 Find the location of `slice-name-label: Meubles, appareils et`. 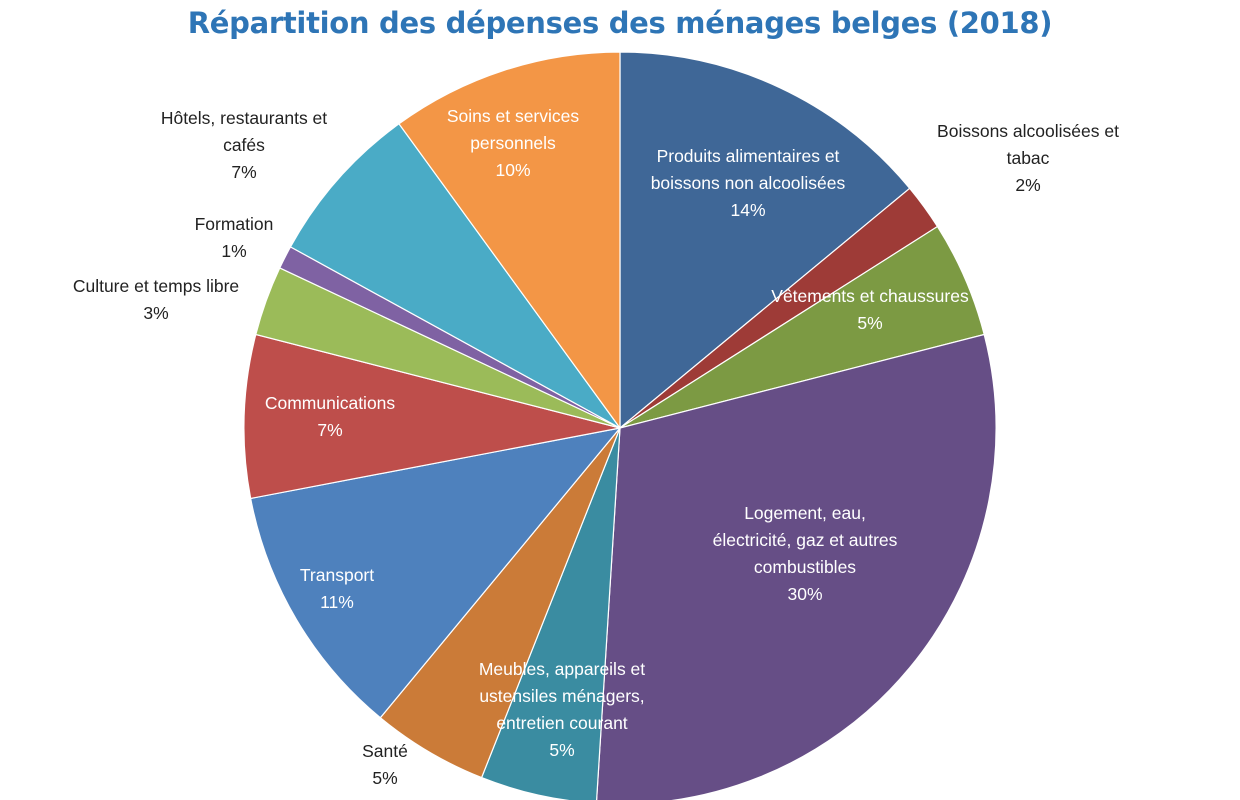

slice-name-label: Meubles, appareils et is located at coordinates (562, 669).